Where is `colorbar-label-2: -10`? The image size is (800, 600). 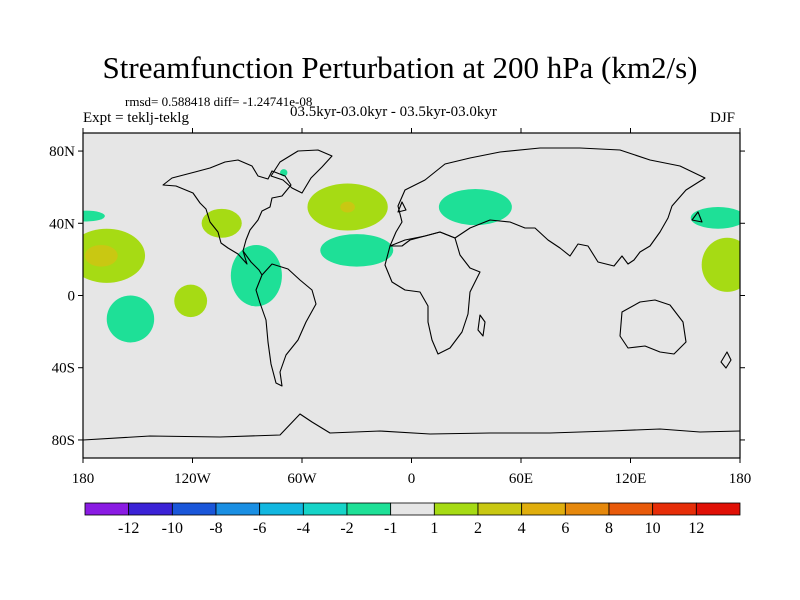
colorbar-label-2: -10 is located at coordinates (172, 528).